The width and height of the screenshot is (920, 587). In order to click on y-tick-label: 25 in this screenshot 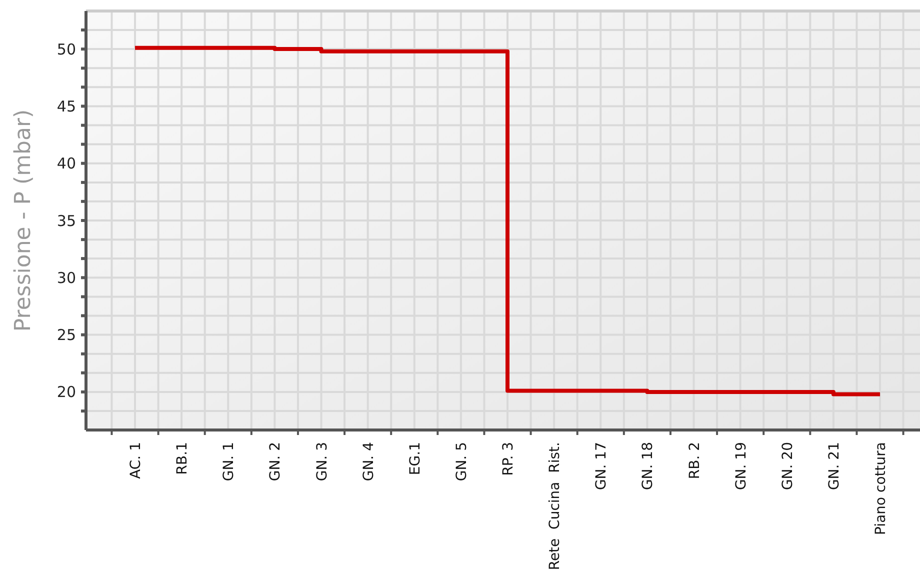, I will do `click(66, 335)`.